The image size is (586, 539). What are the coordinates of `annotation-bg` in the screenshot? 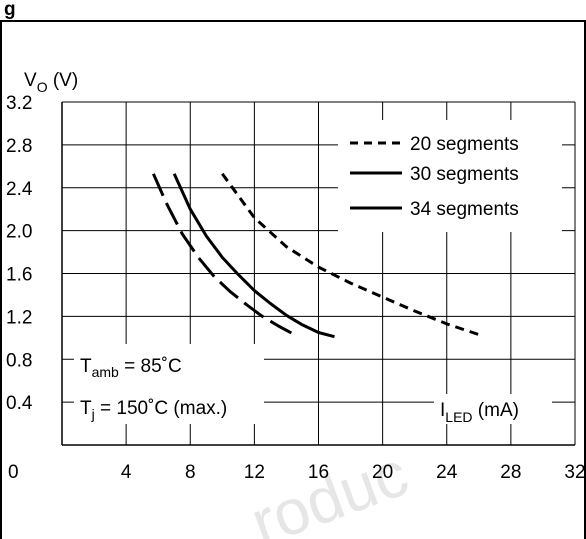 It's located at (169, 384).